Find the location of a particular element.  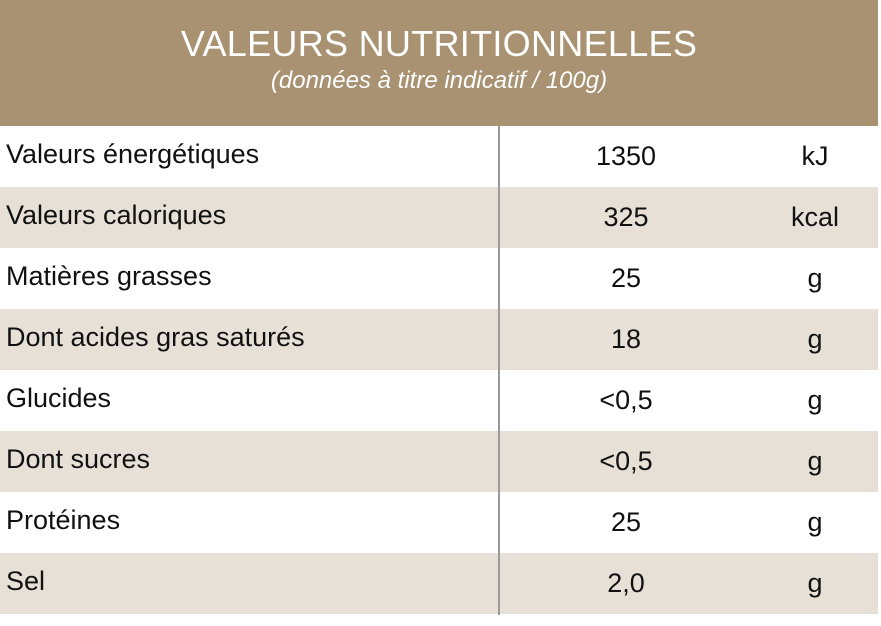

nutrient-label: Protéines is located at coordinates (63, 520).